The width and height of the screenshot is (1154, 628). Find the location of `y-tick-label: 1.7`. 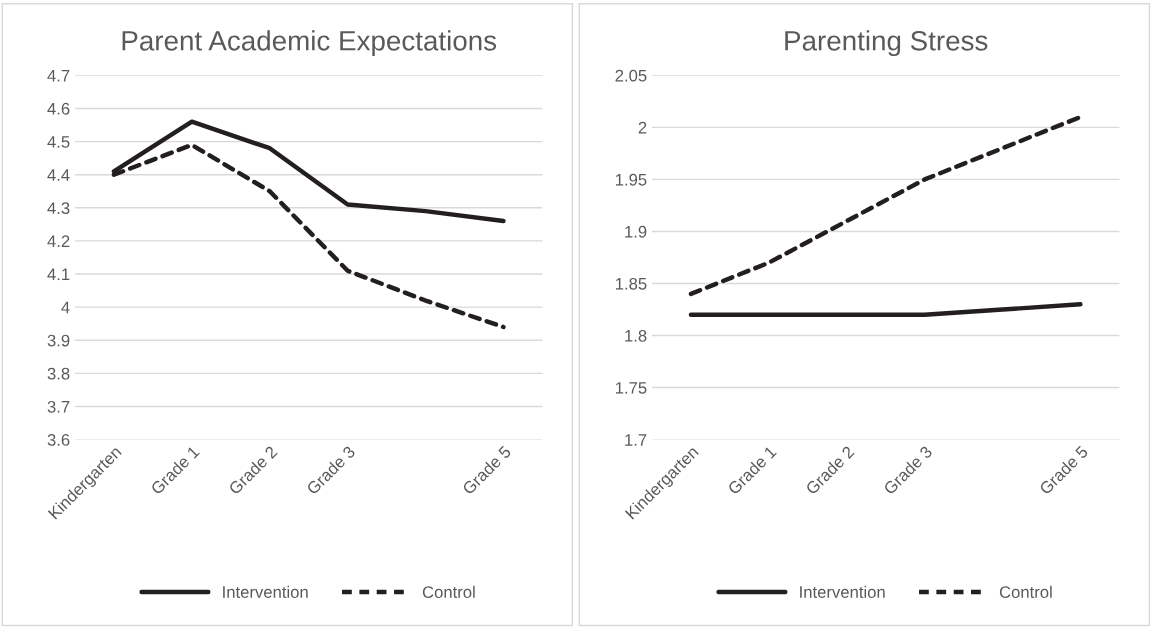

y-tick-label: 1.7 is located at coordinates (636, 440).